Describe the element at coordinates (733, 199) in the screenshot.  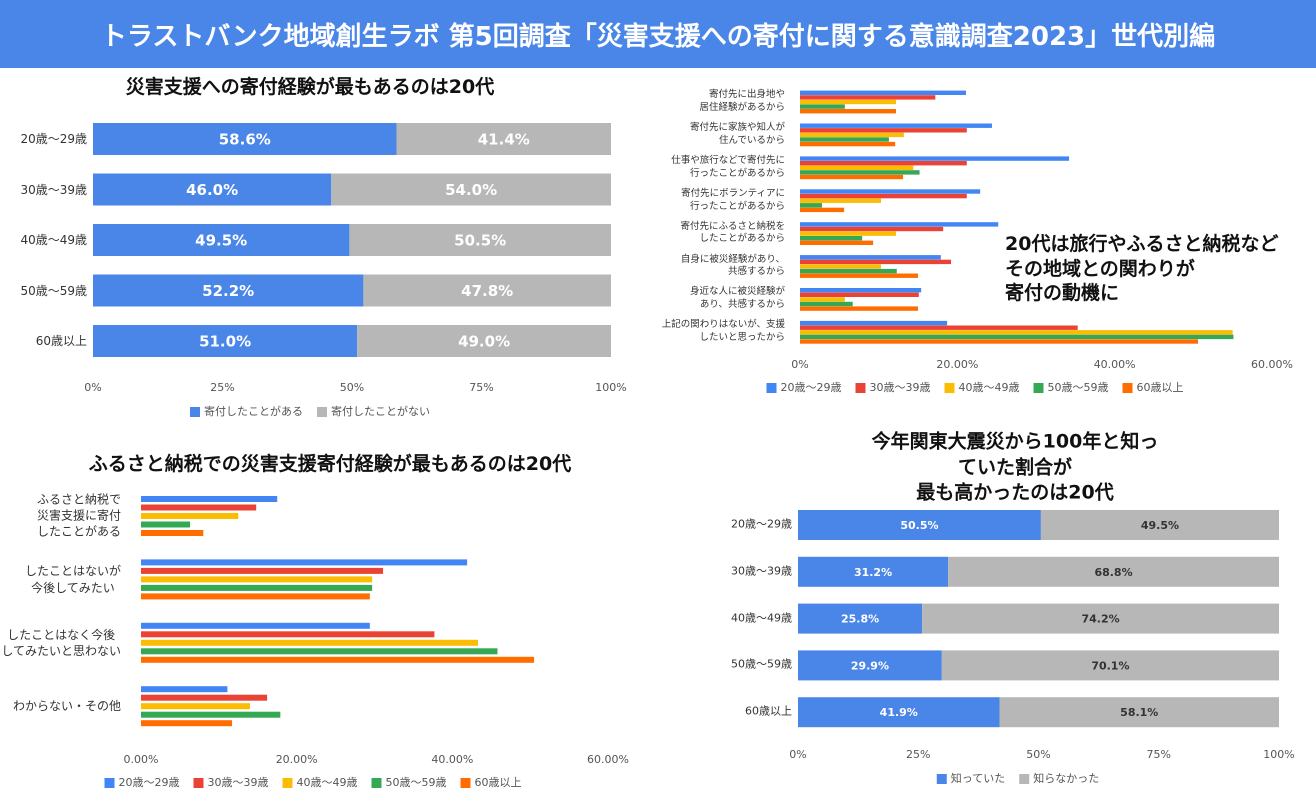
I see `category-label: 寄付先にボランティアに 行ったことがあるから` at that location.